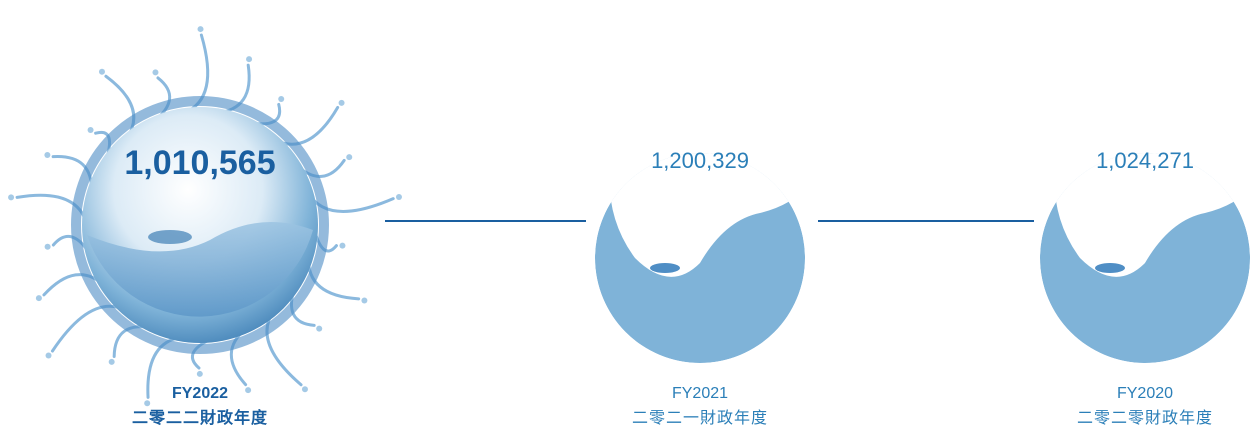 The width and height of the screenshot is (1256, 432). I want to click on year: FY2020, so click(1145, 393).